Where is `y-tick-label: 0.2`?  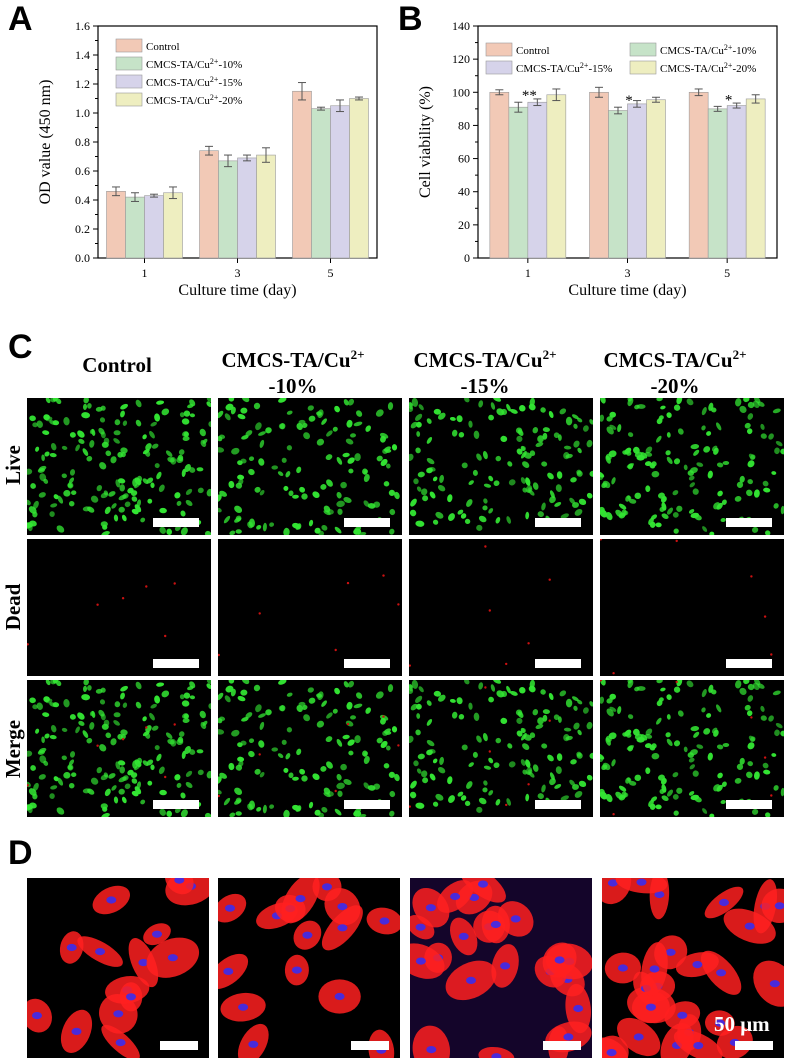
y-tick-label: 0.2 is located at coordinates (82, 229).